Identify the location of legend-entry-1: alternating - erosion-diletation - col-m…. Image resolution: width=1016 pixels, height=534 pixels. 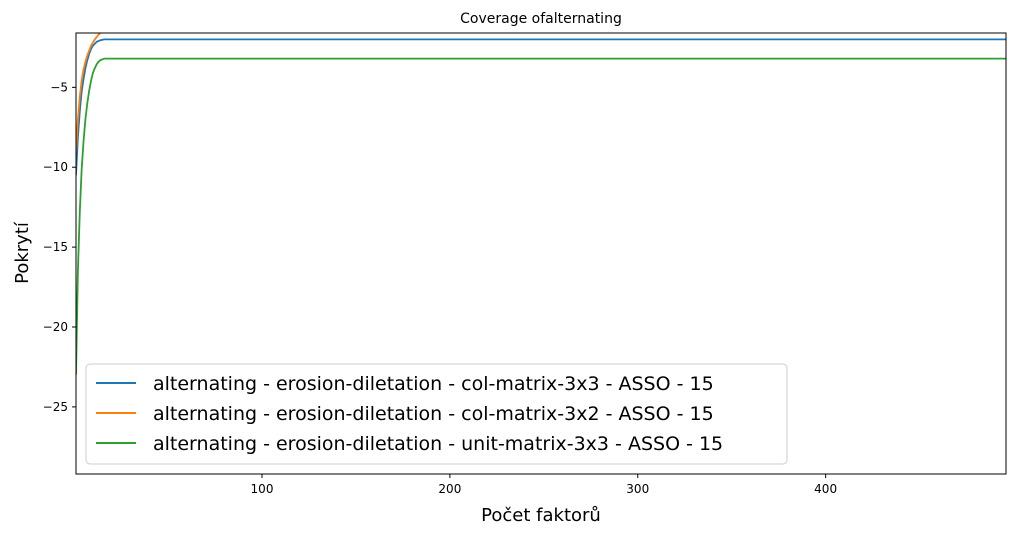
(433, 384).